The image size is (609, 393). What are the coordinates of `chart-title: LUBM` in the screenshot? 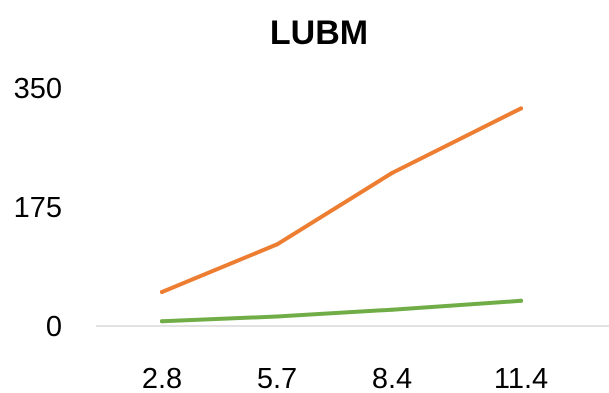 It's located at (319, 33).